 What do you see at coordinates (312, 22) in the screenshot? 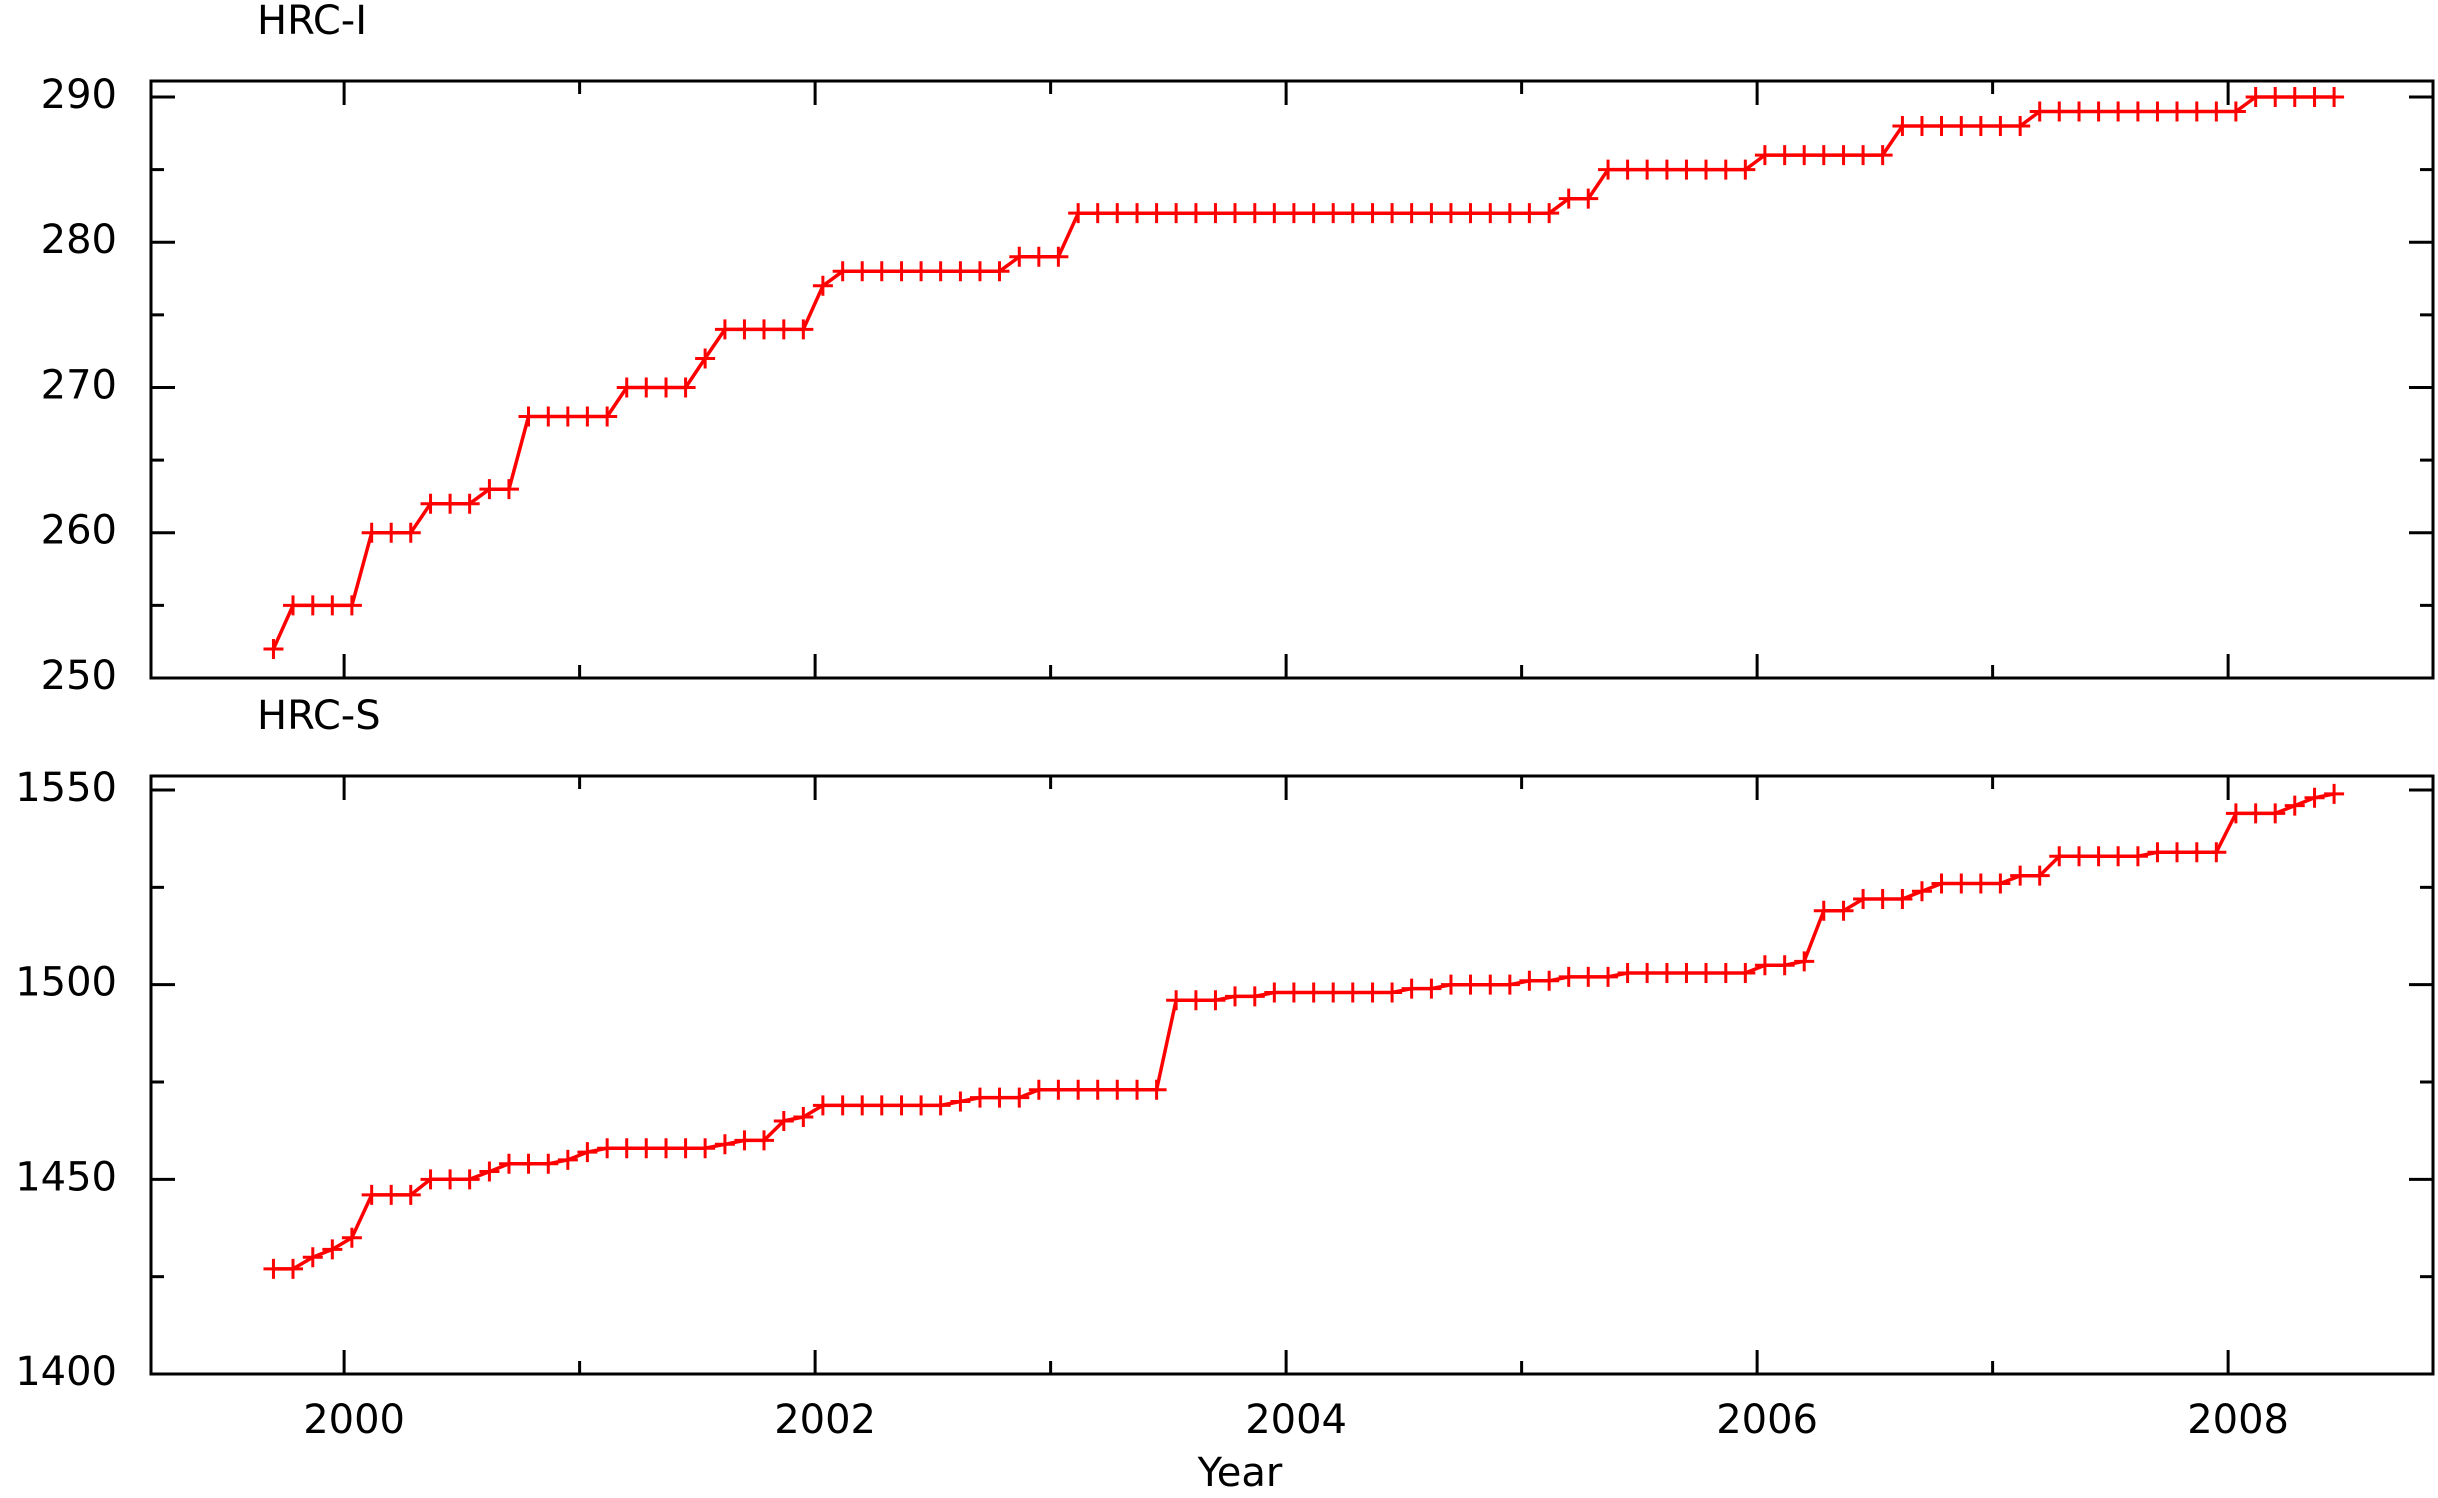
I see `panel-title: HRC-I` at bounding box center [312, 22].